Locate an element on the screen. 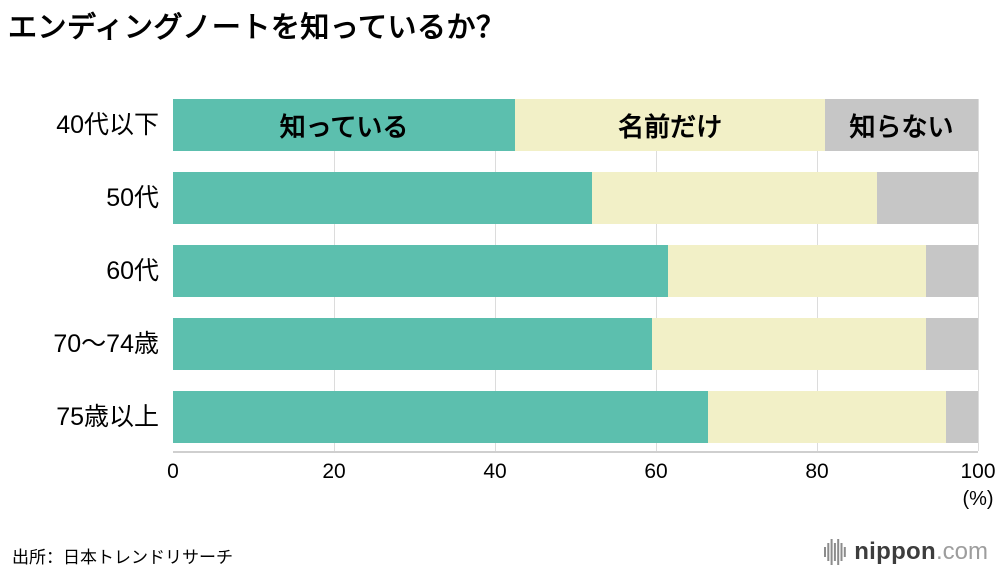 This screenshot has height=578, width=1000. category-label: 75歳以上 is located at coordinates (107, 417).